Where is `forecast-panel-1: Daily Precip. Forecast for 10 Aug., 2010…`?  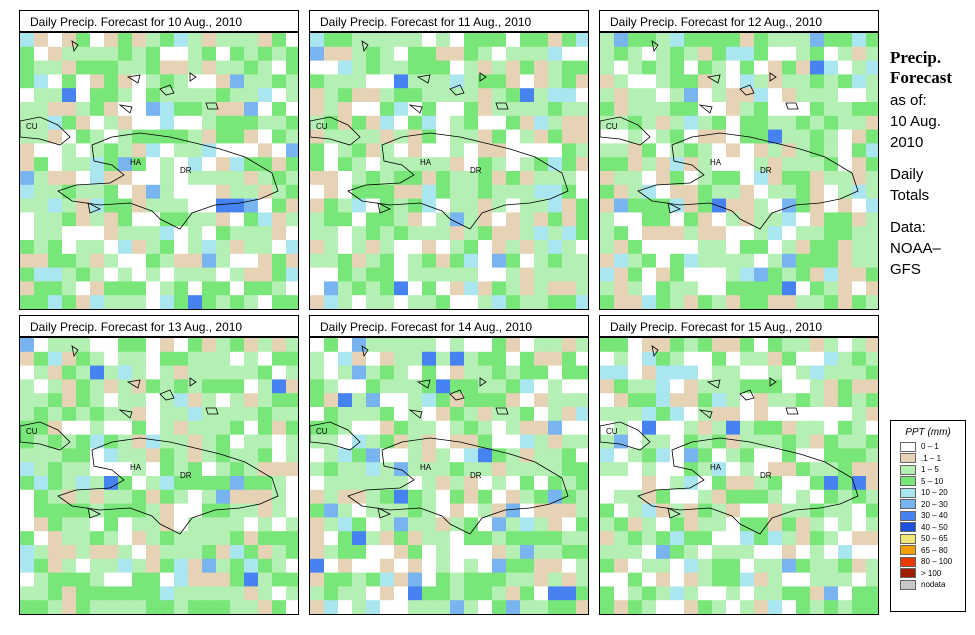
forecast-panel-1: Daily Precip. Forecast for 10 Aug., 2010… is located at coordinates (159, 160).